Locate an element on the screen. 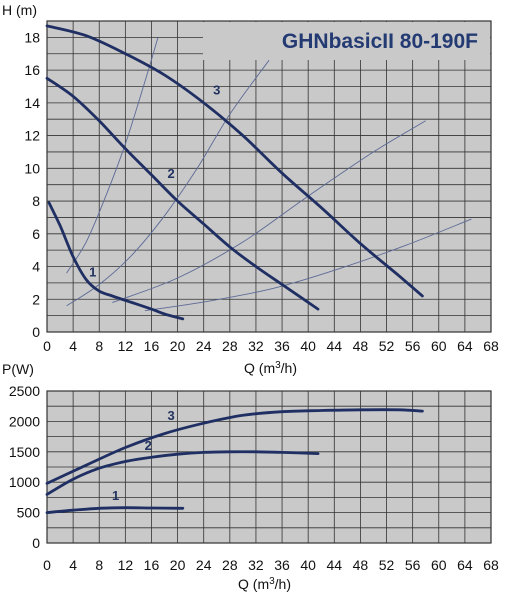 This screenshot has width=527, height=599. head-curve-label-3: 3 is located at coordinates (216, 90).